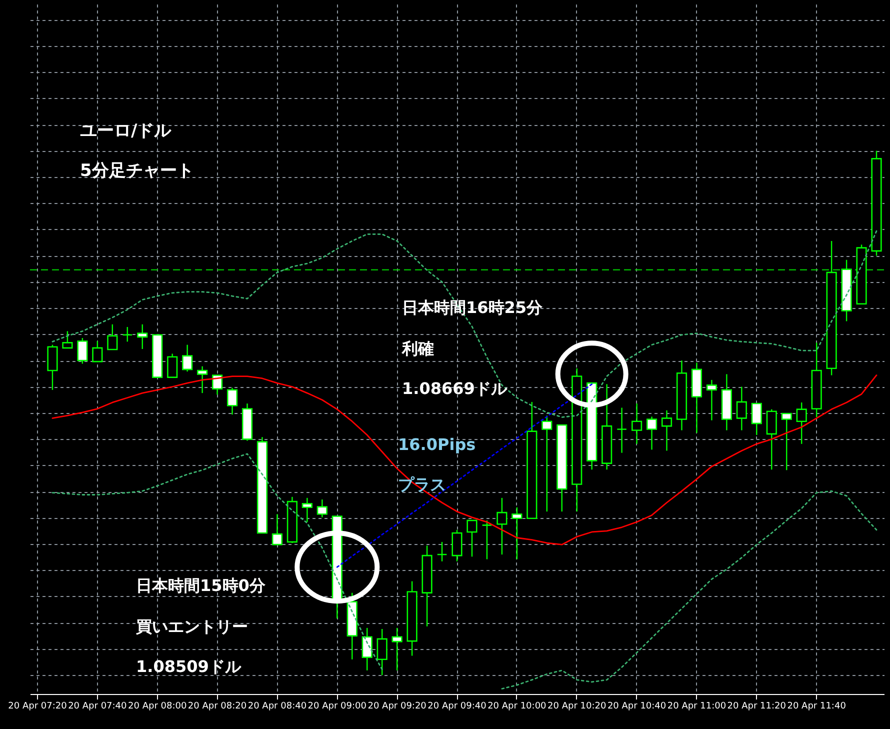  I want to click on x-tick-label: 20 Apr 11:40, so click(816, 707).